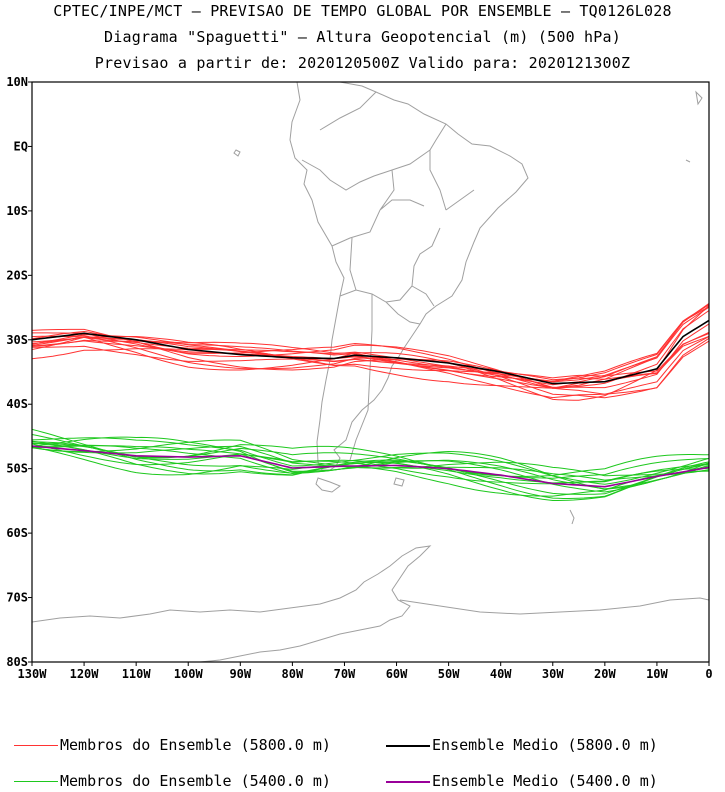  I want to click on legend-members-5800: Membros do Ensemble (5800.0 m), so click(172, 745).